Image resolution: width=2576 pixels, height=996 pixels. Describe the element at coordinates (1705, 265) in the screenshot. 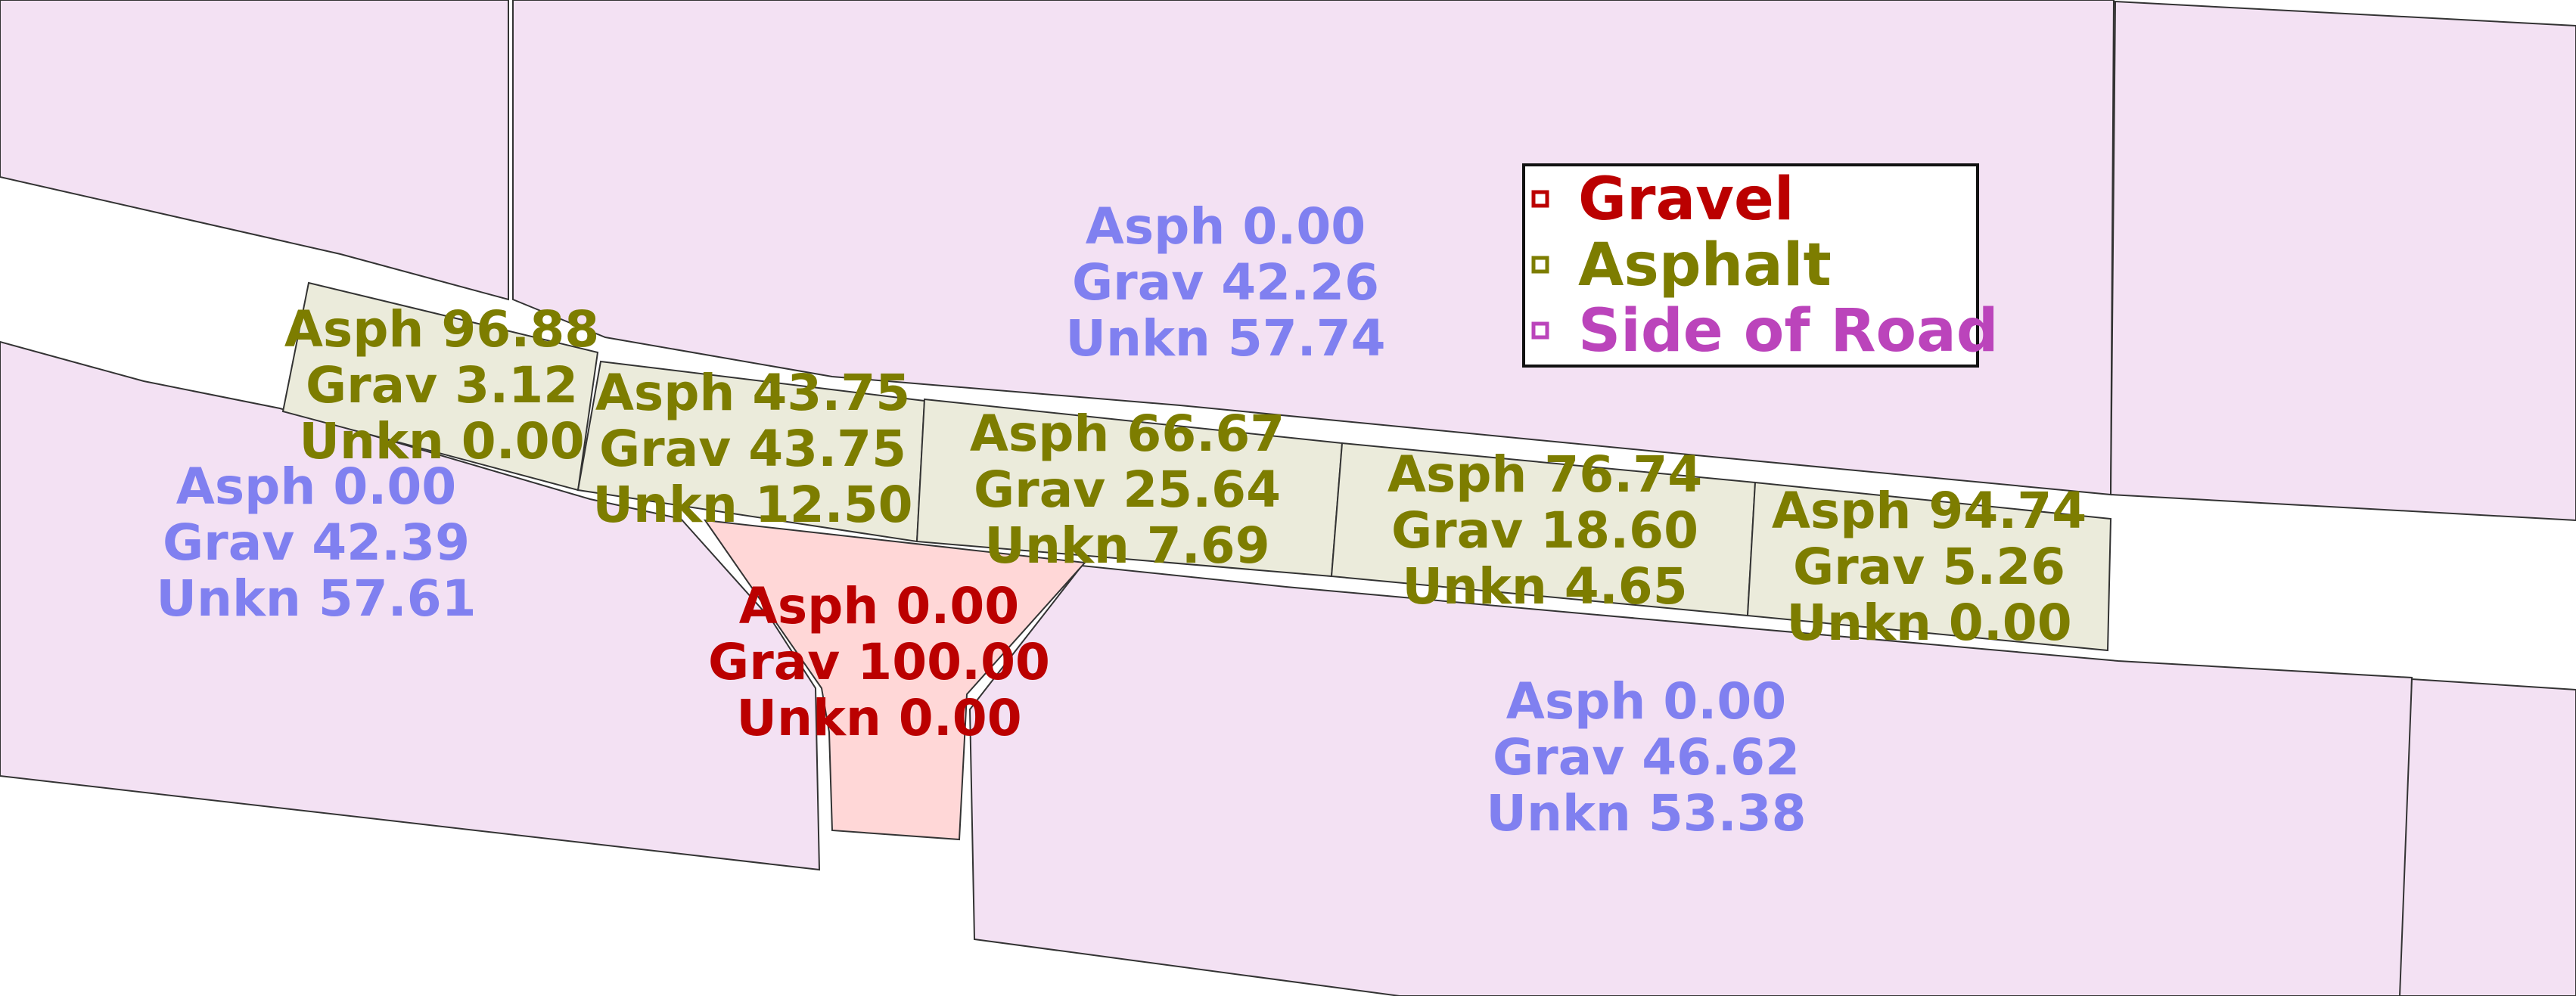

I see `legend-label-asphalt: Asphalt` at that location.